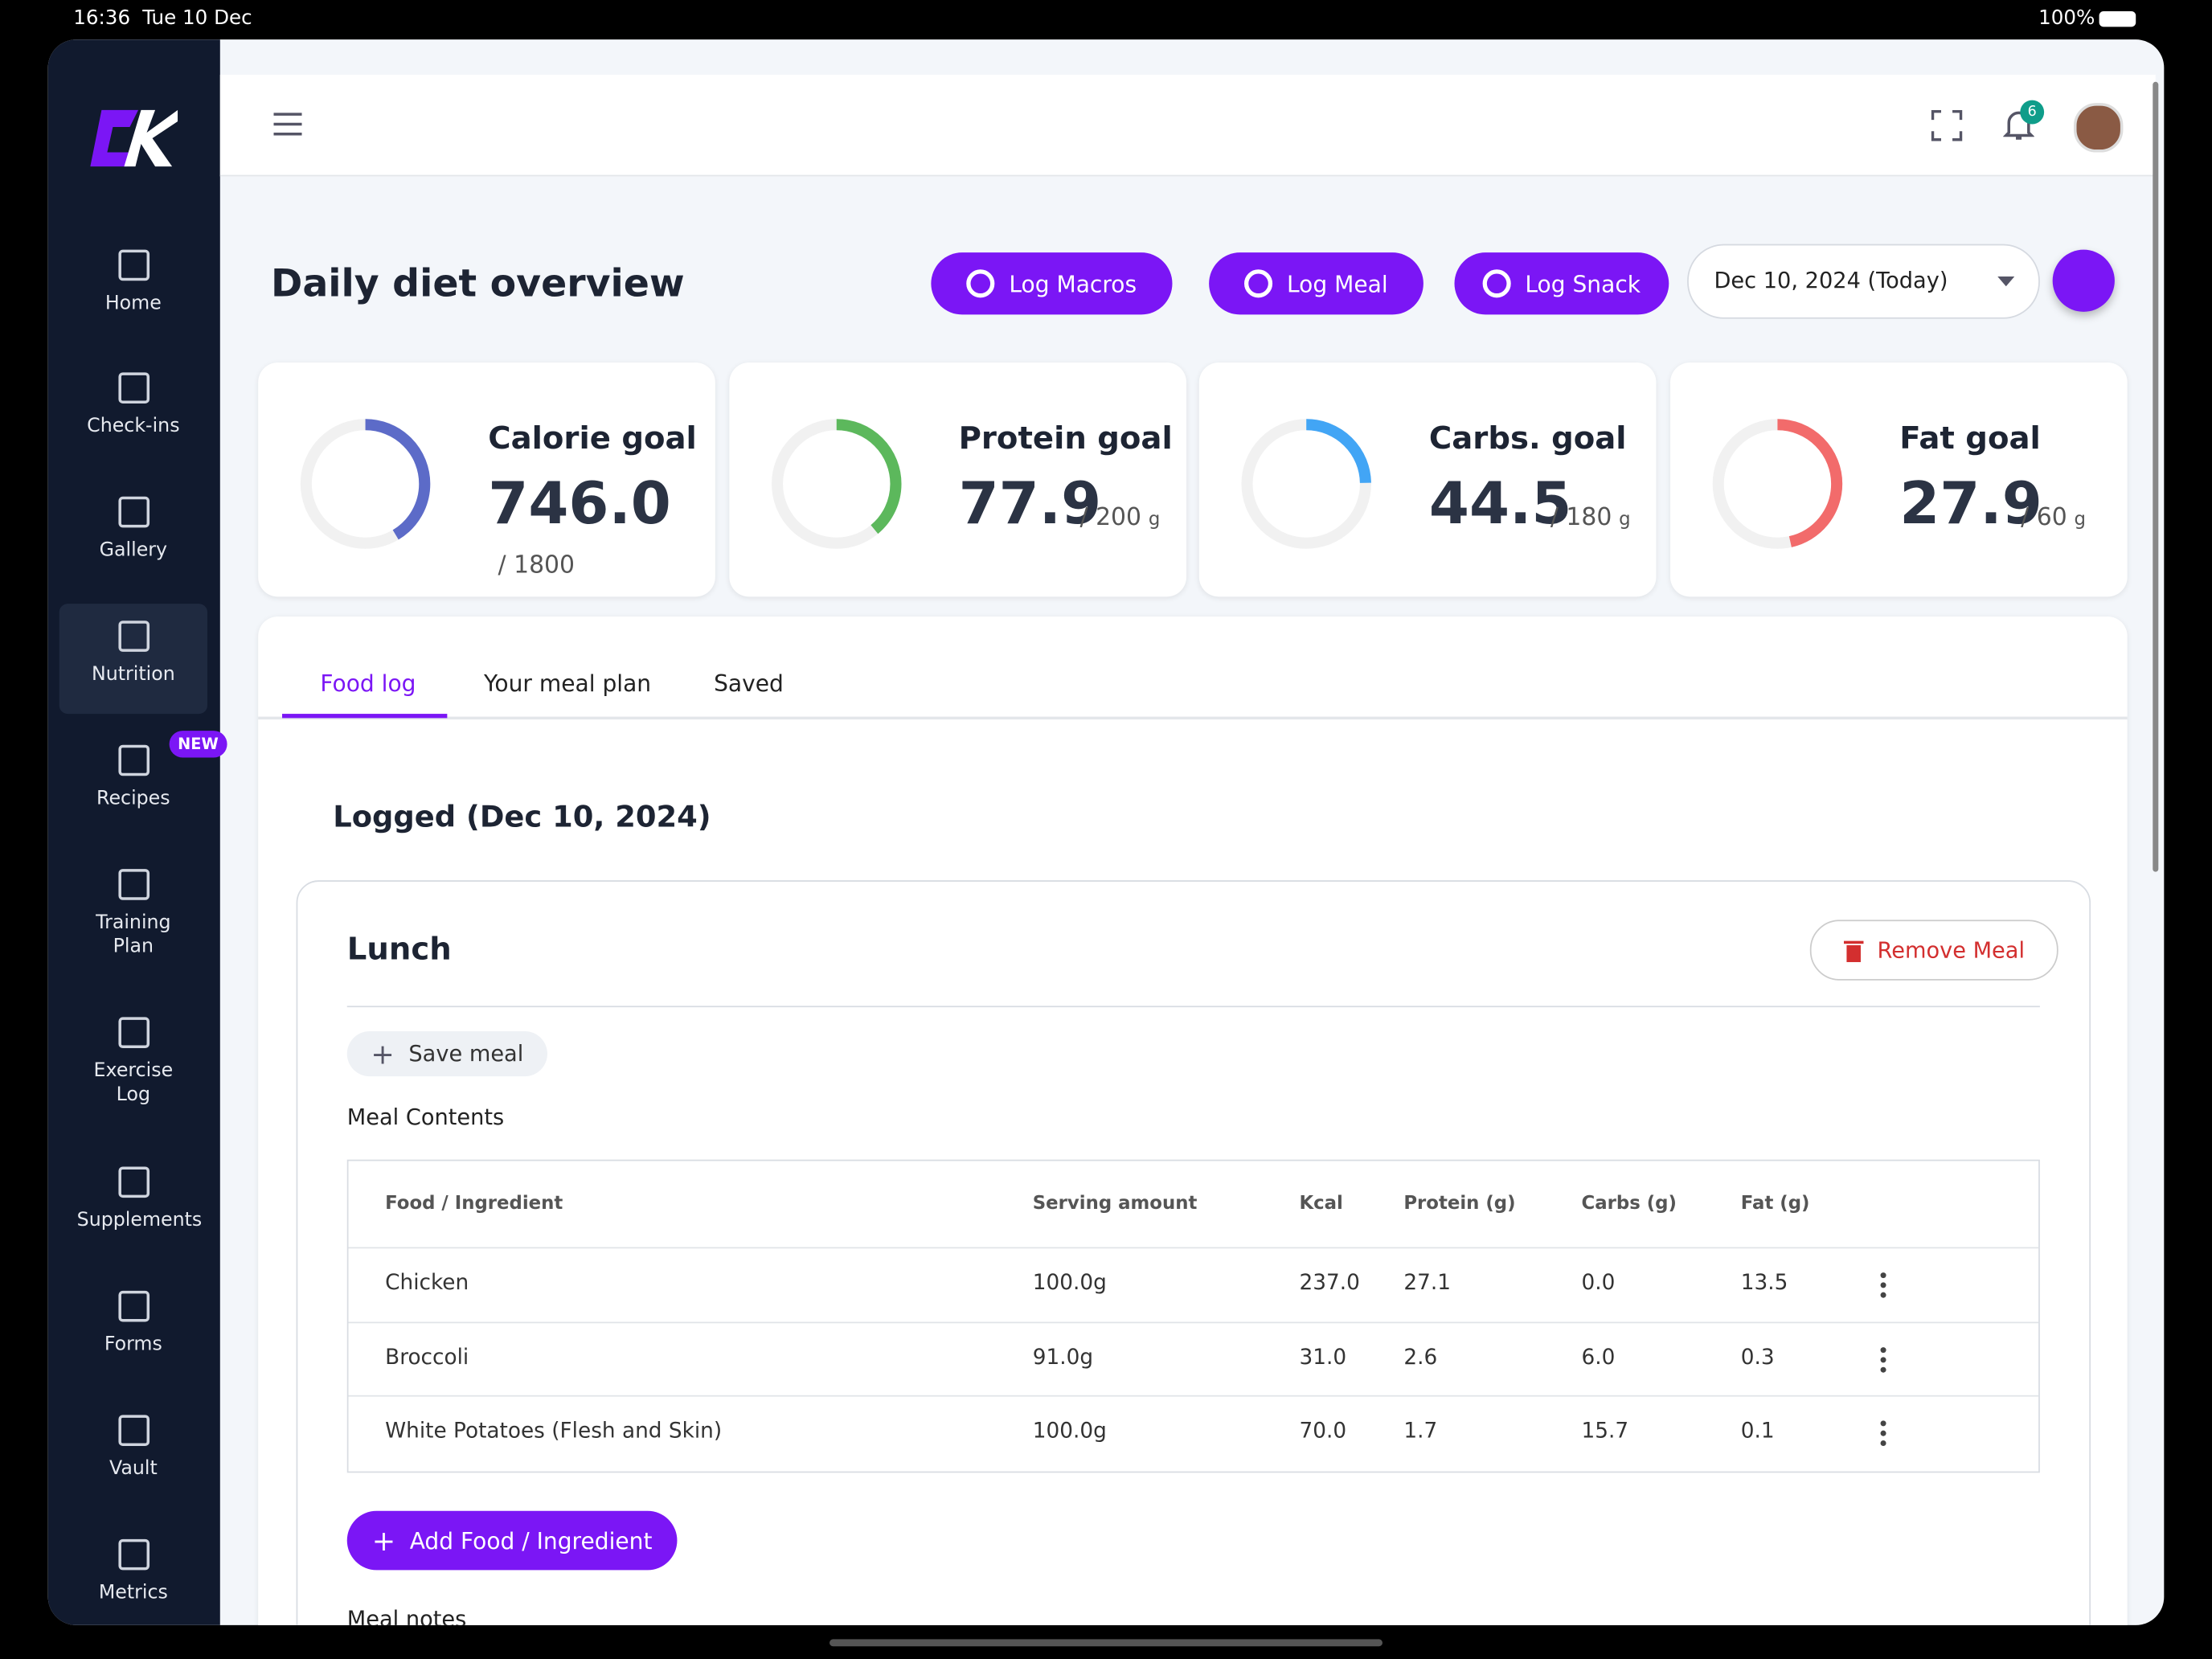 The width and height of the screenshot is (2212, 1659). I want to click on remove-meal-button: Remove Meal, so click(1933, 950).